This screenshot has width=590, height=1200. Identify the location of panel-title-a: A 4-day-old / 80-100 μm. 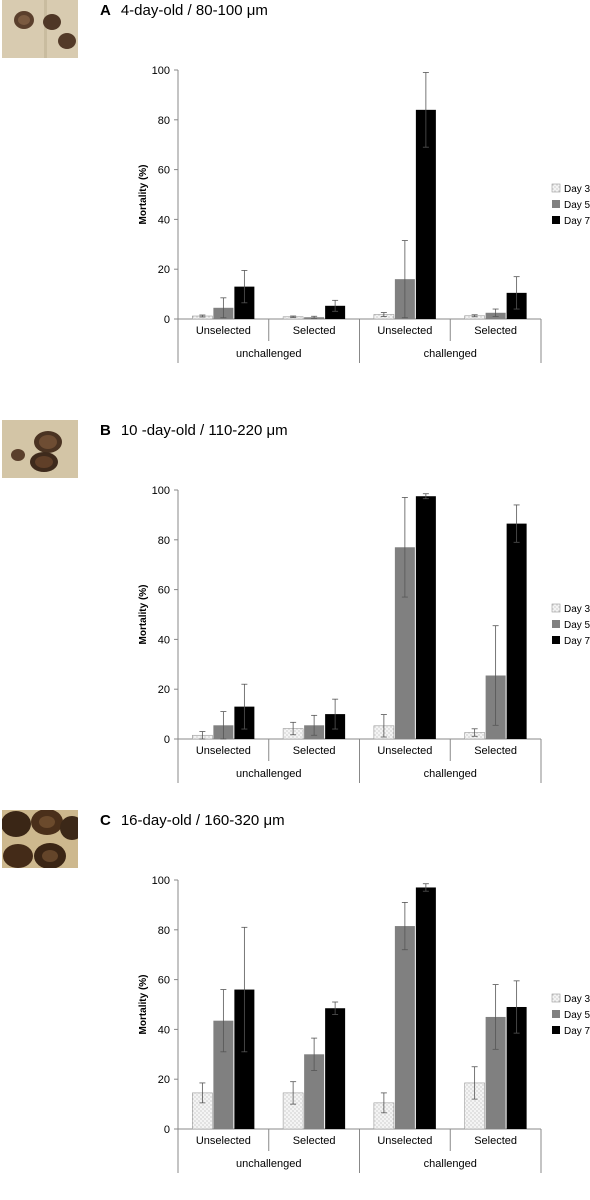
(184, 10).